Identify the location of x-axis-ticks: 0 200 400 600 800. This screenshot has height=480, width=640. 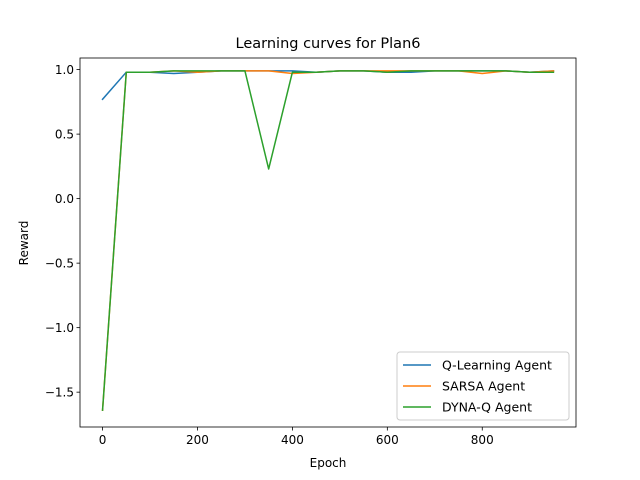
(296, 437).